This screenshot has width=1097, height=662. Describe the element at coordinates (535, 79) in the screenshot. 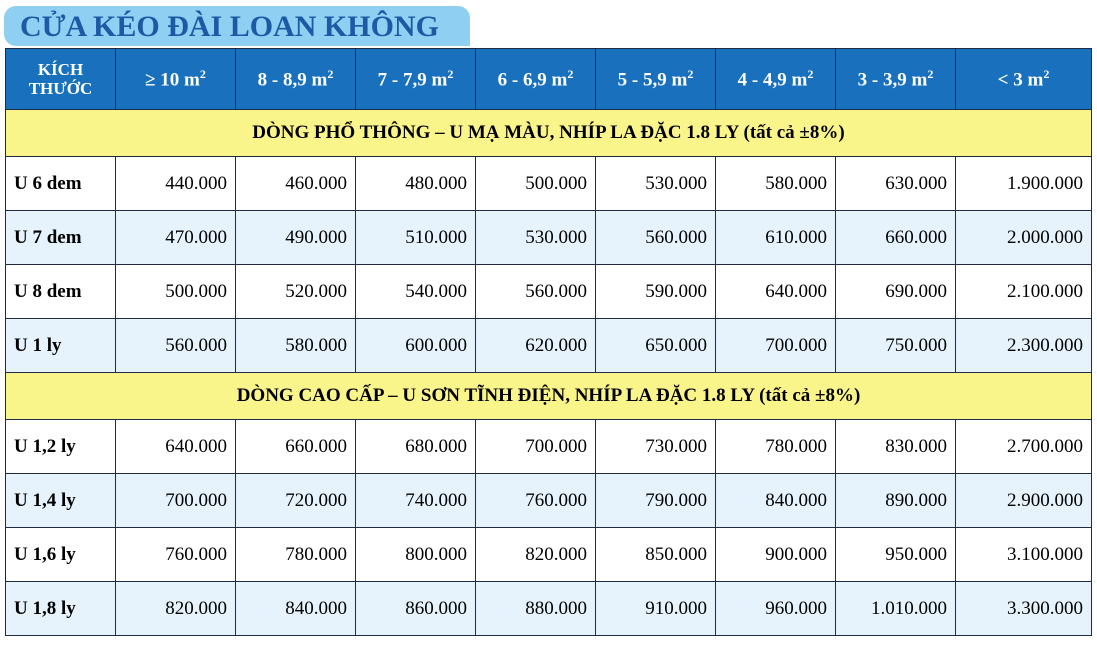

I see `column-header: 6 - 6,9 m2` at that location.